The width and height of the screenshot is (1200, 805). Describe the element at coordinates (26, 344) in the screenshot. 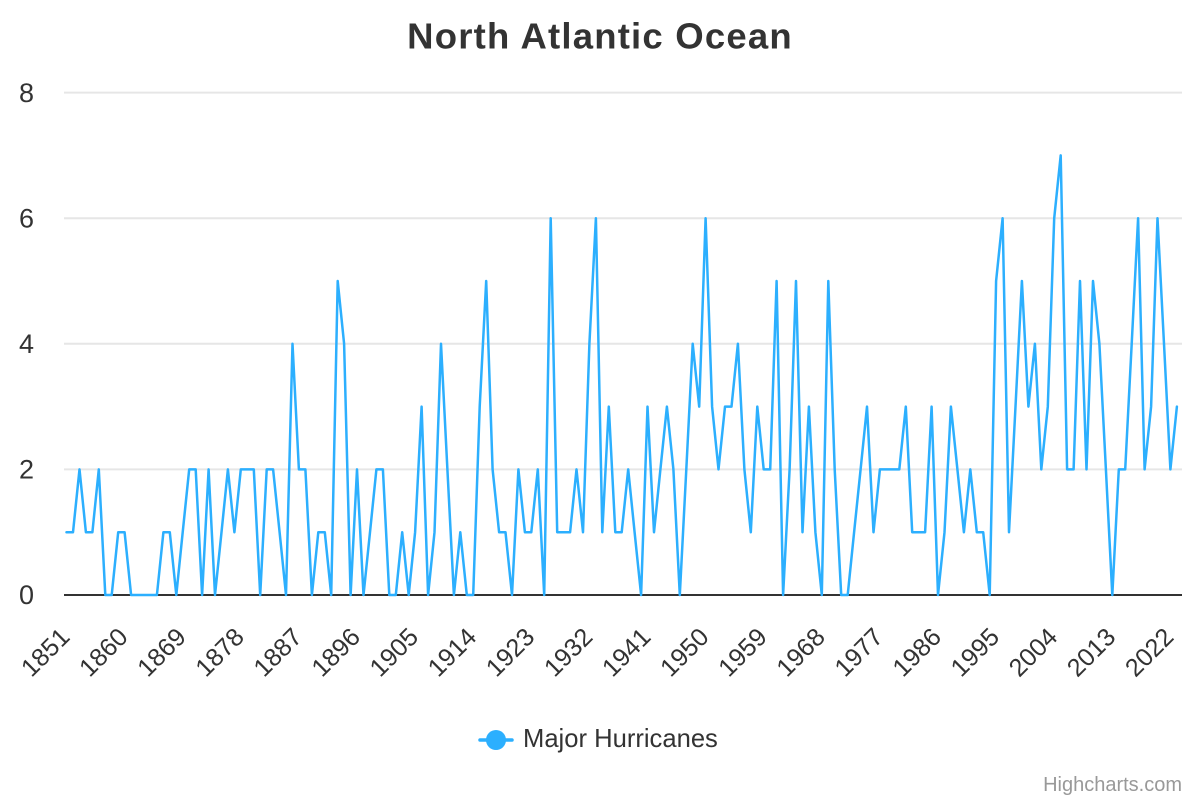

I see `svg-text: 4` at that location.